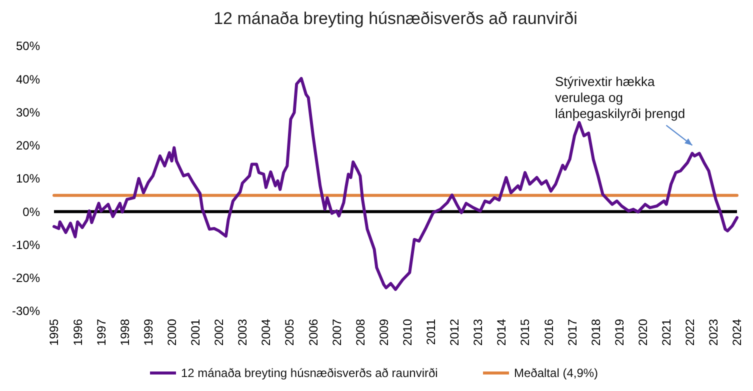 The width and height of the screenshot is (753, 391). What do you see at coordinates (572, 332) in the screenshot?
I see `x-tick-label: 2017` at bounding box center [572, 332].